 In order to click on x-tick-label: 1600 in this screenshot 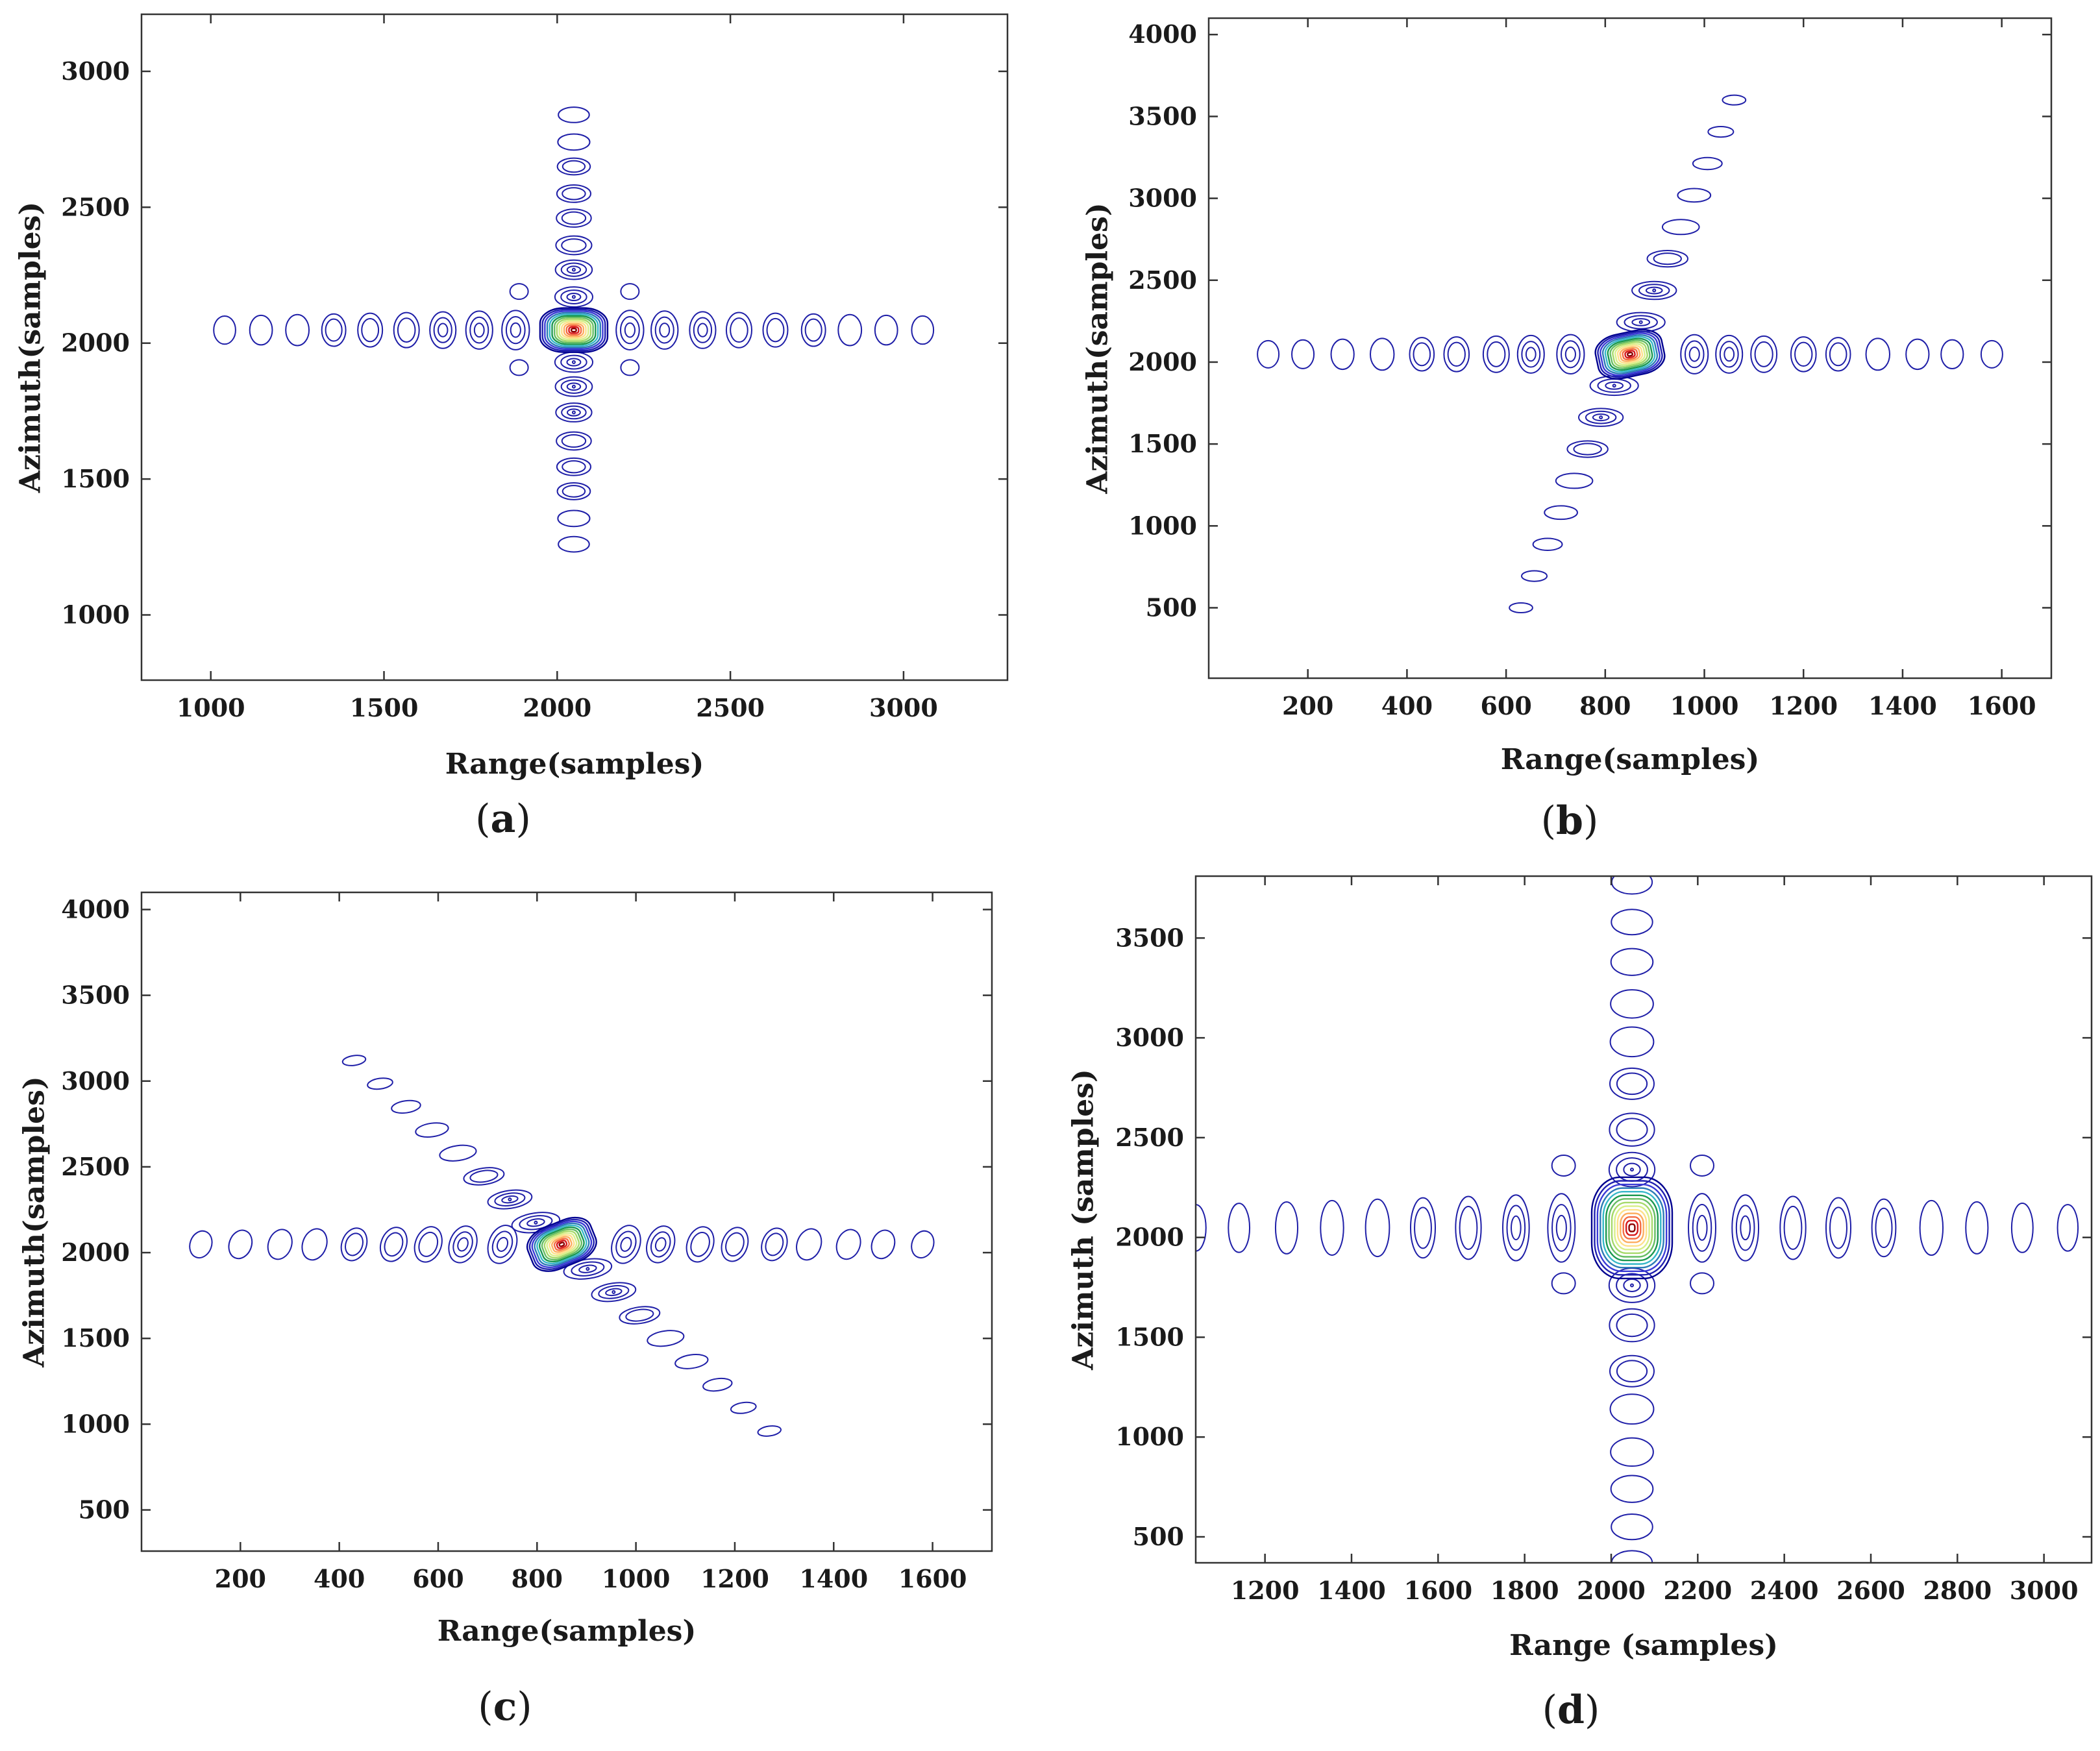, I will do `click(933, 1578)`.